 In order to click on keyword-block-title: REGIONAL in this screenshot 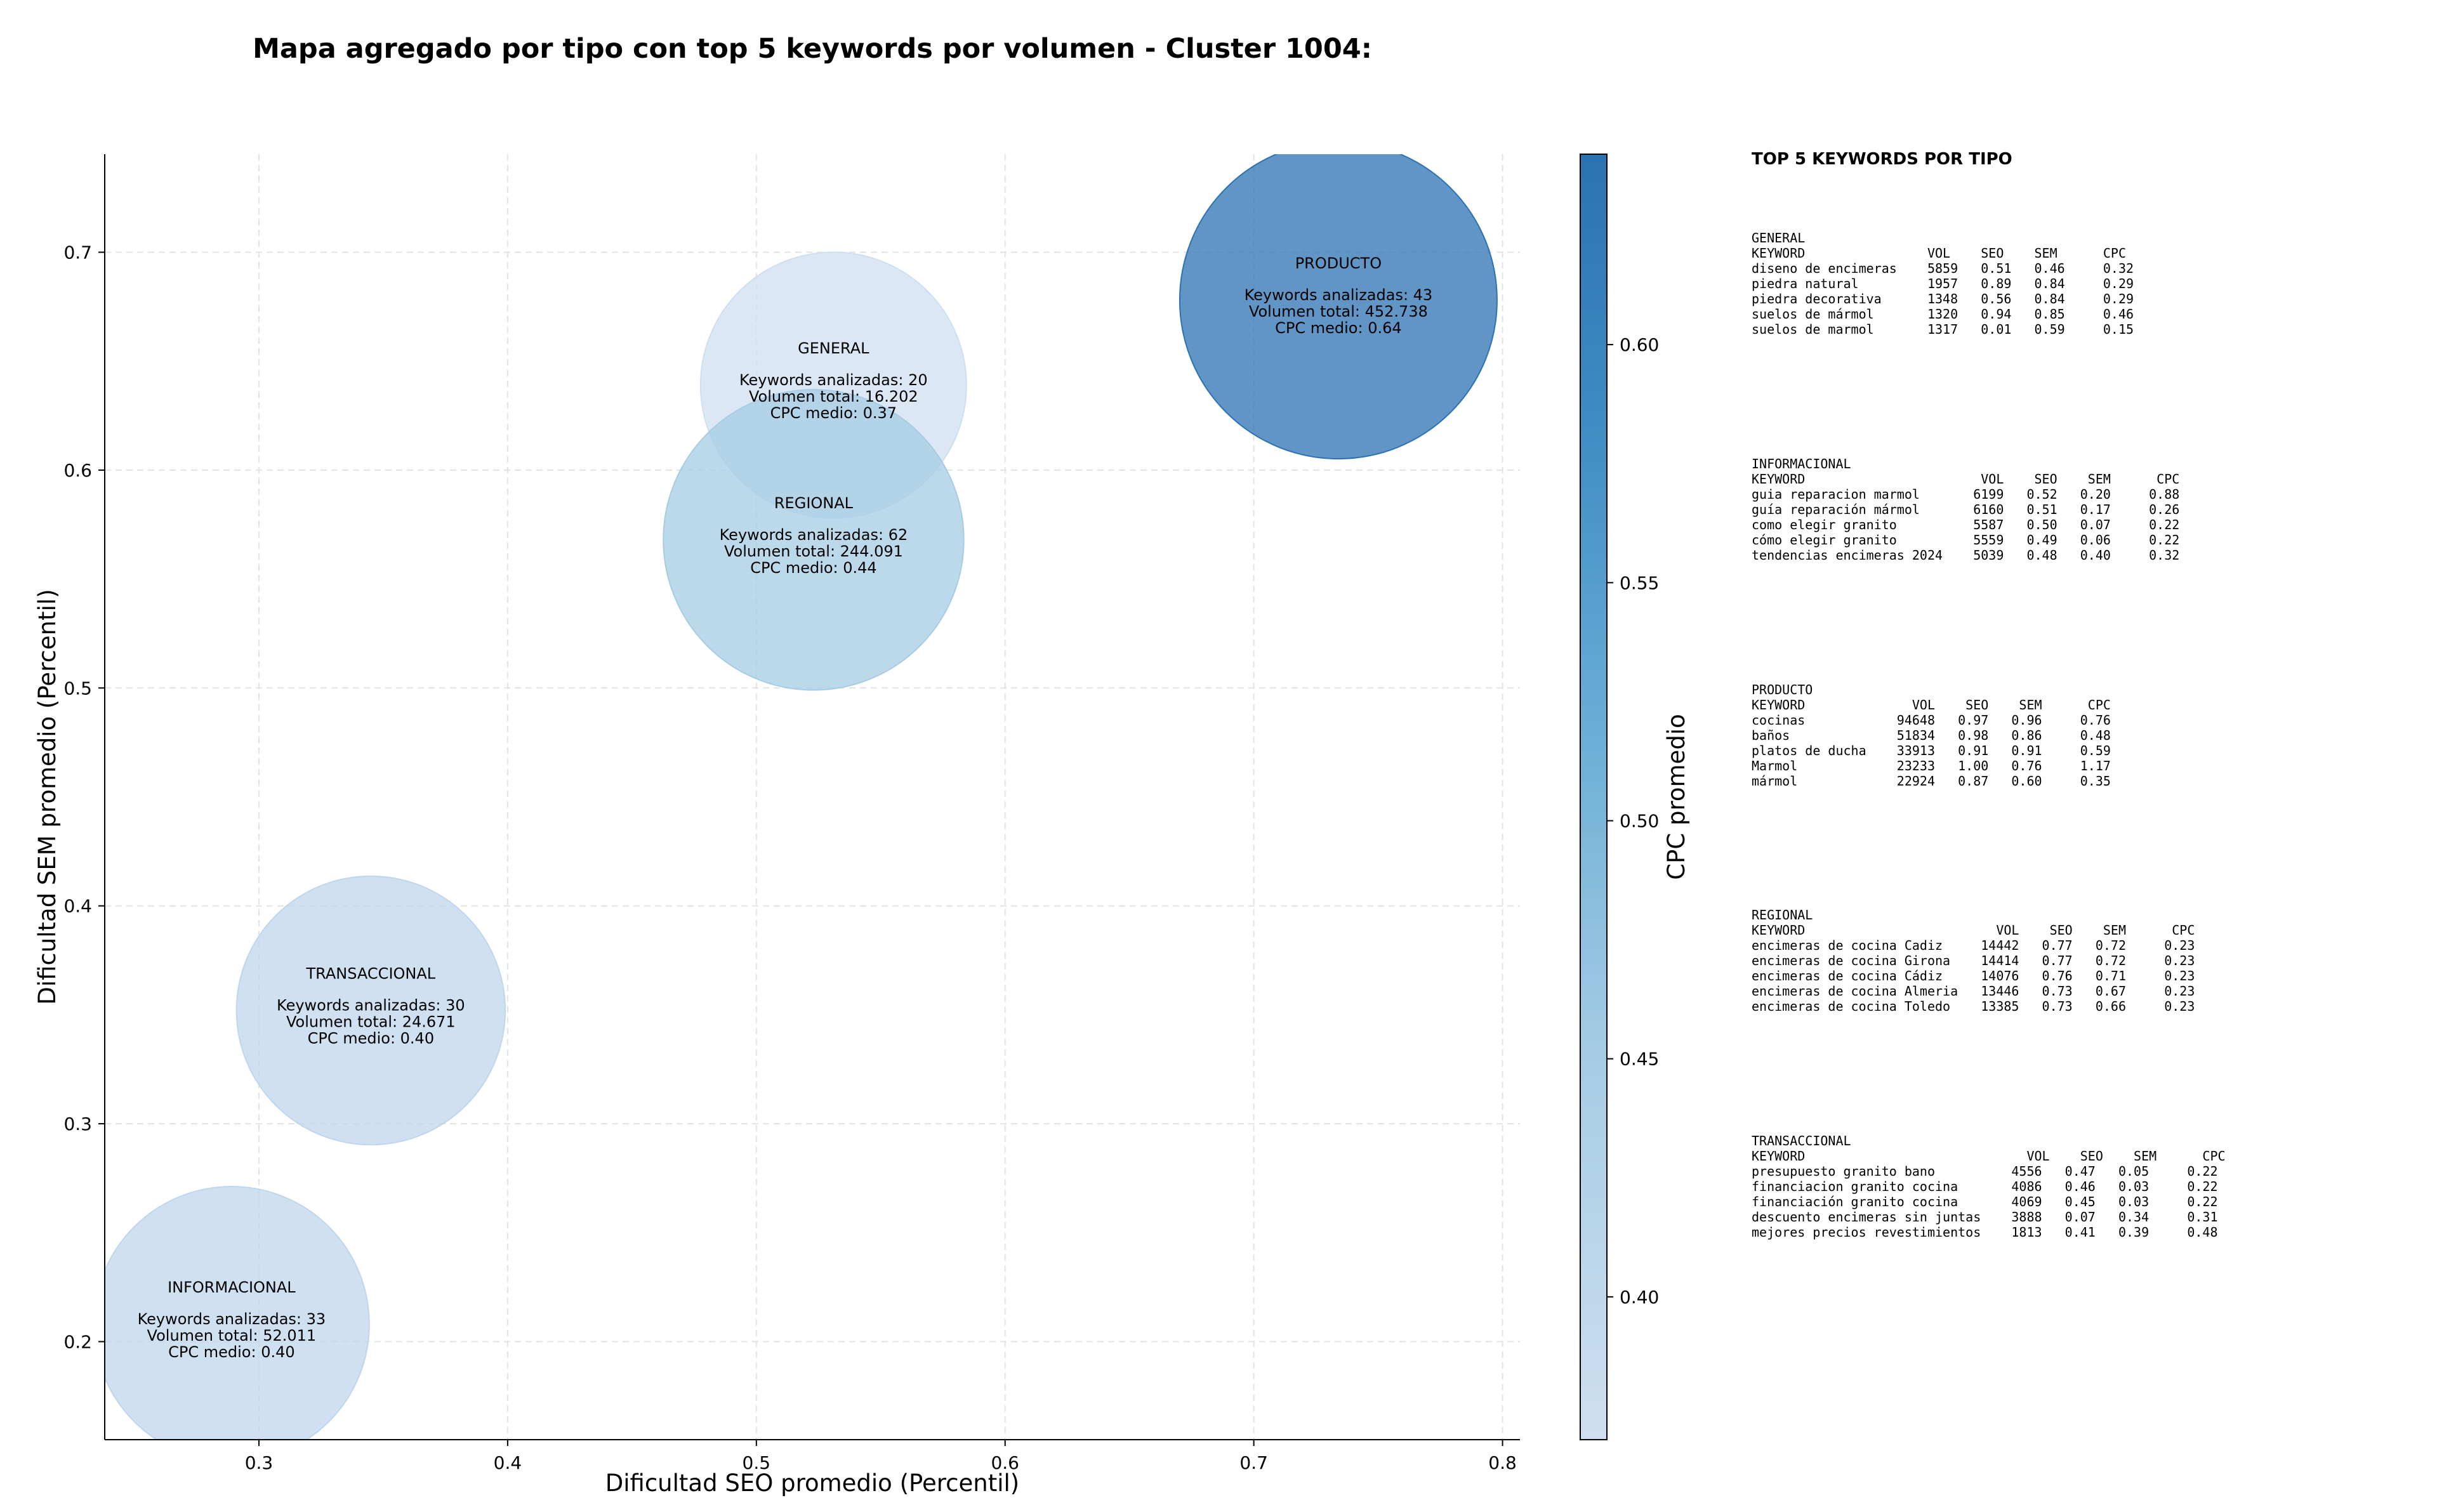, I will do `click(1782, 915)`.